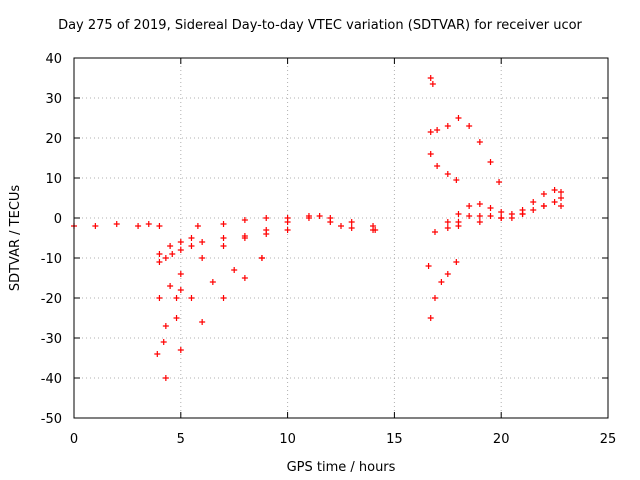 The width and height of the screenshot is (640, 480). Describe the element at coordinates (51, 339) in the screenshot. I see `y-tick-label: -30` at that location.